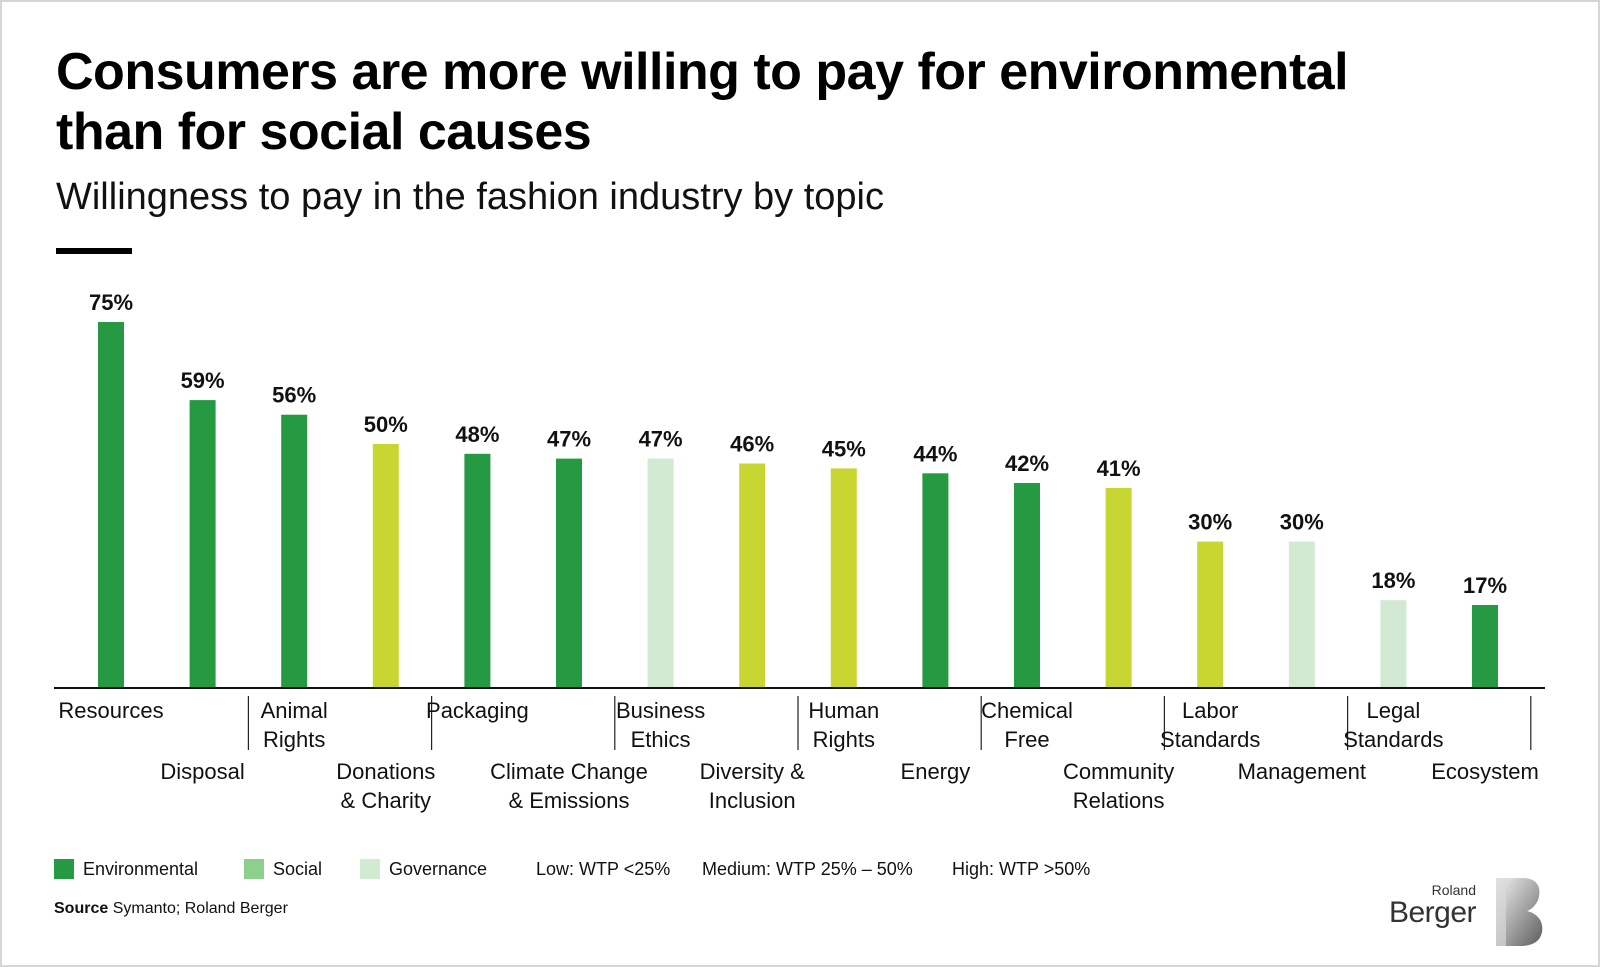 The height and width of the screenshot is (967, 1600). What do you see at coordinates (202, 771) in the screenshot?
I see `category-label-1: Disposal` at bounding box center [202, 771].